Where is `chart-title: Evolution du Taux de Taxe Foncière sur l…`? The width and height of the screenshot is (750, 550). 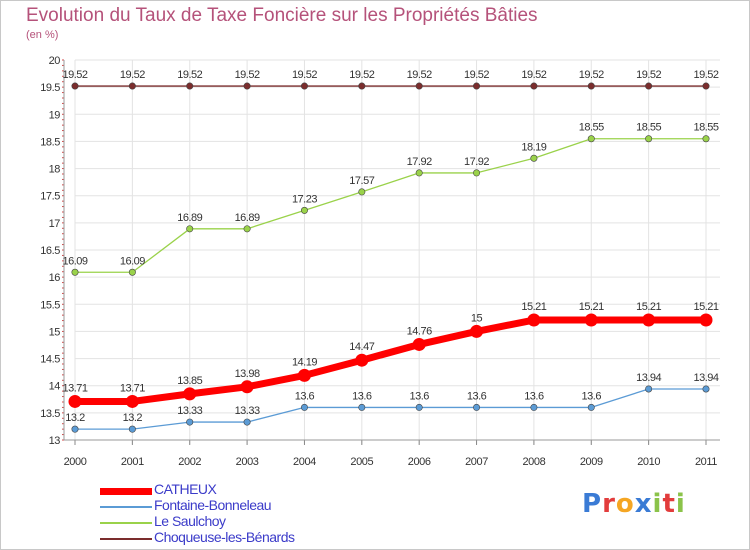 chart-title: Evolution du Taux de Taxe Foncière sur l… is located at coordinates (282, 15).